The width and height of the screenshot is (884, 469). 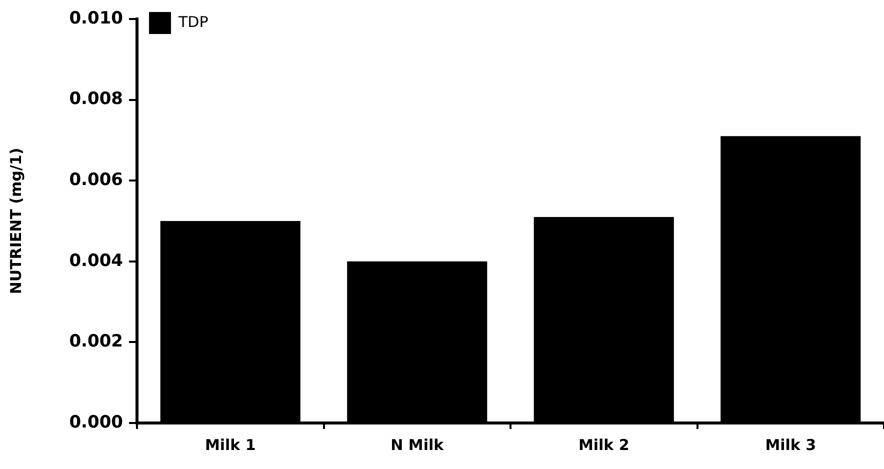 What do you see at coordinates (417, 445) in the screenshot?
I see `x-tick-label: N Milk` at bounding box center [417, 445].